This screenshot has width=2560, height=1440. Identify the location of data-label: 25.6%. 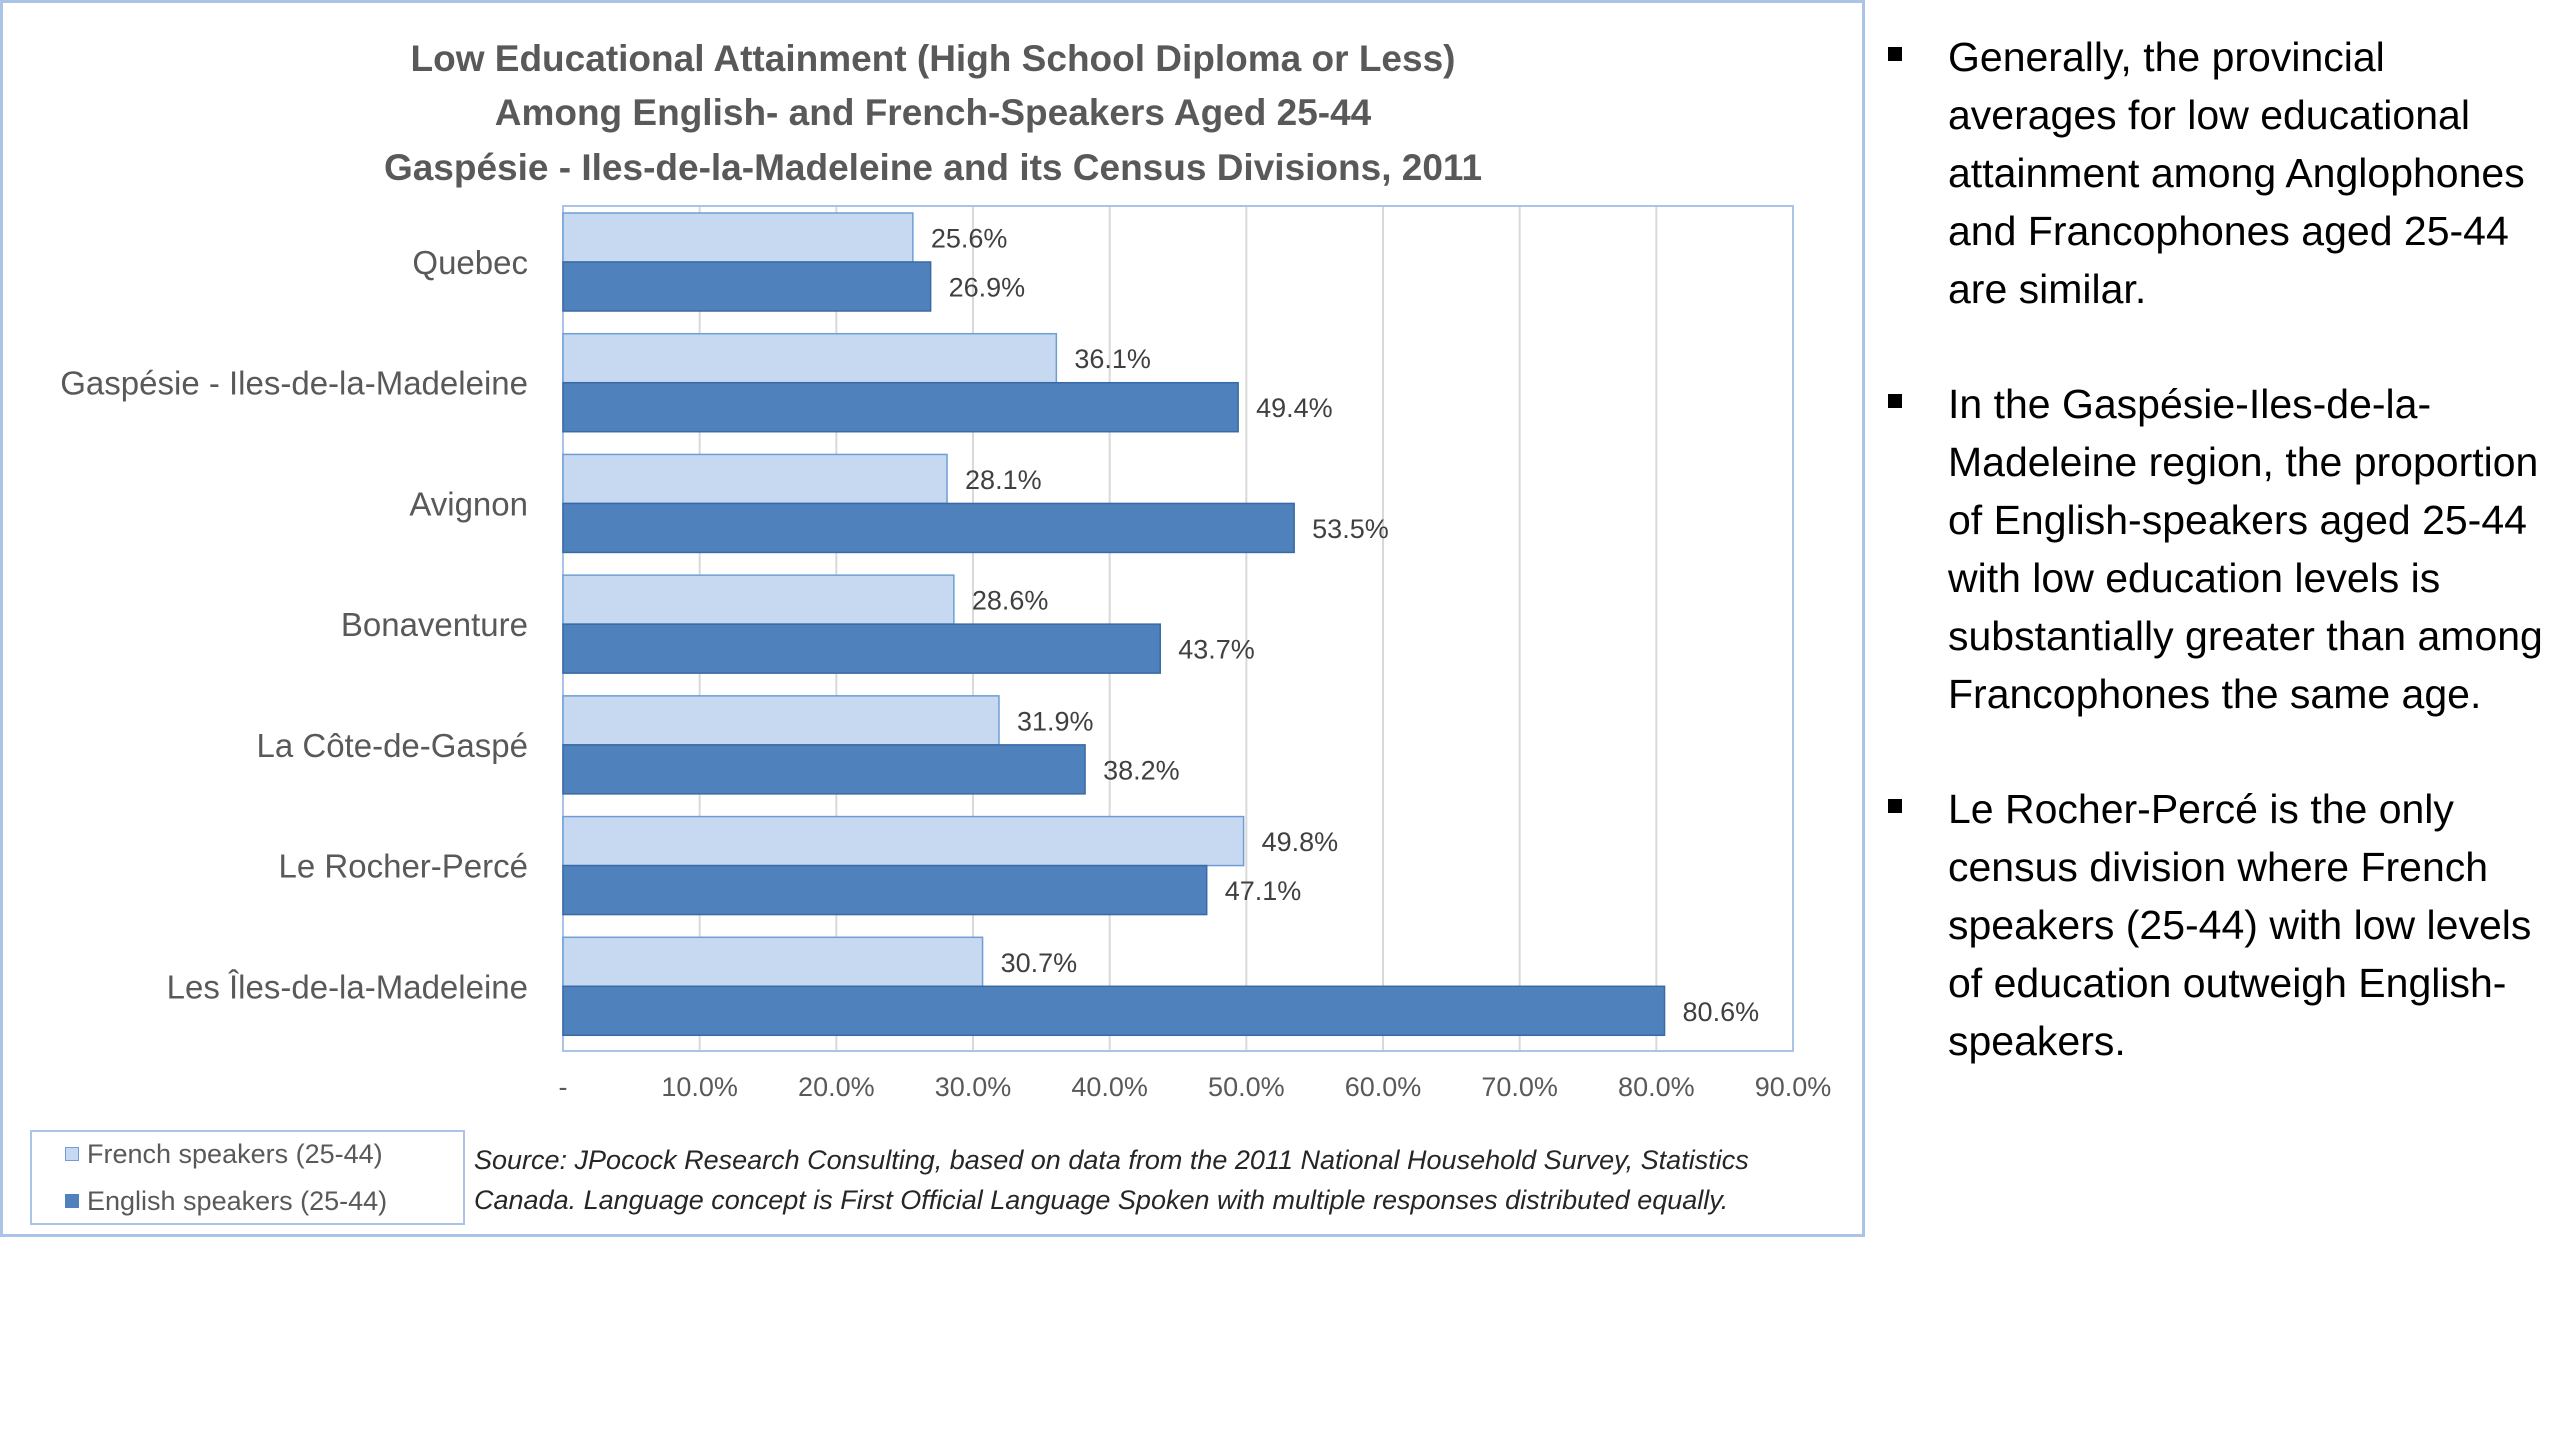
(969, 239).